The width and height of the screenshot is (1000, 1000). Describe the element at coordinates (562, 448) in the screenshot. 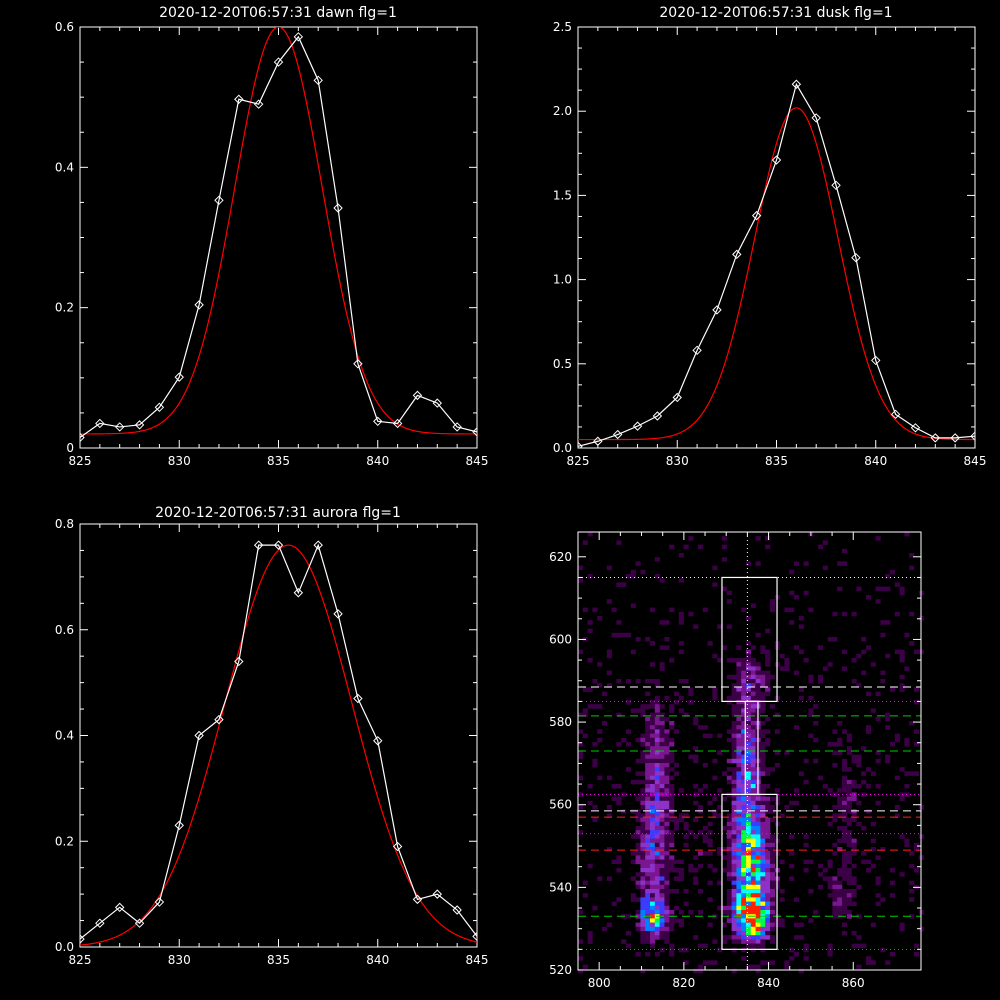

I see `y-tick-label: 0.0` at that location.